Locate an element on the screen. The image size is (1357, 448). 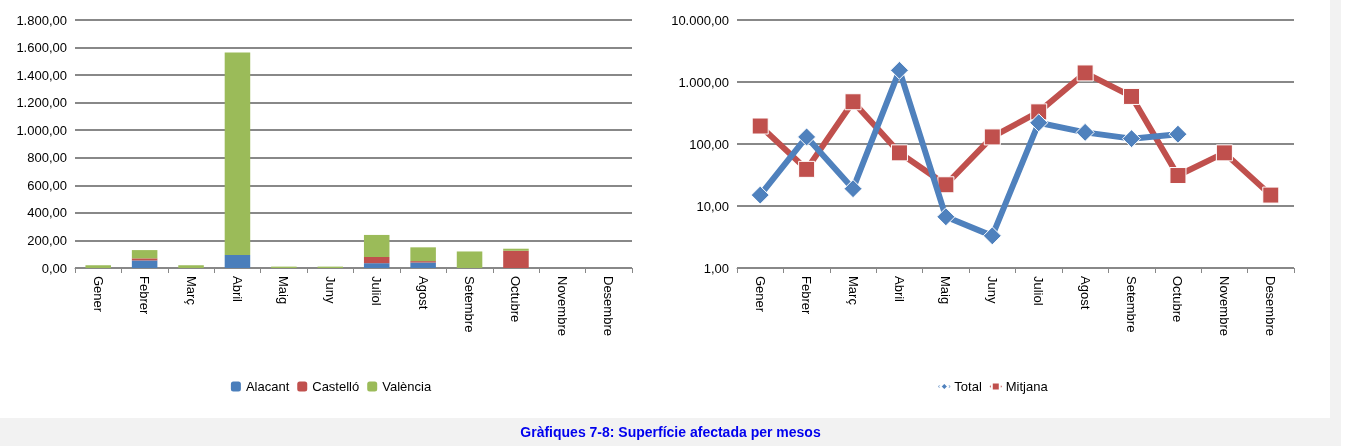
y-tick-label: 1.600,00 is located at coordinates (41, 48).